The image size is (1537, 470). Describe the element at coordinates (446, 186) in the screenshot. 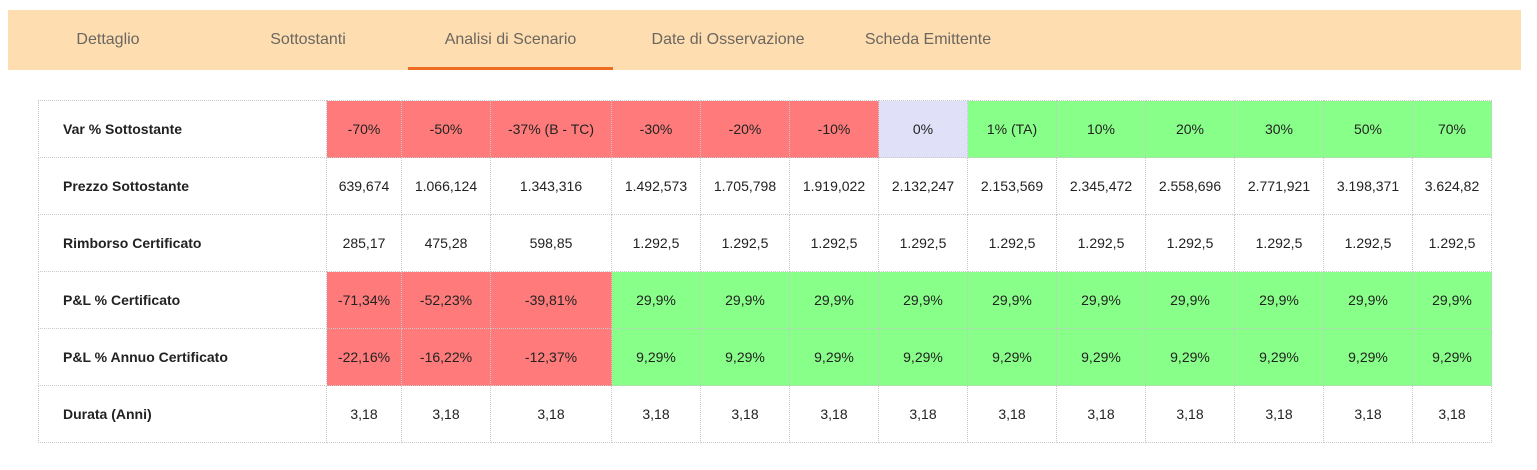

I see `table-cell: 1.066,124` at that location.